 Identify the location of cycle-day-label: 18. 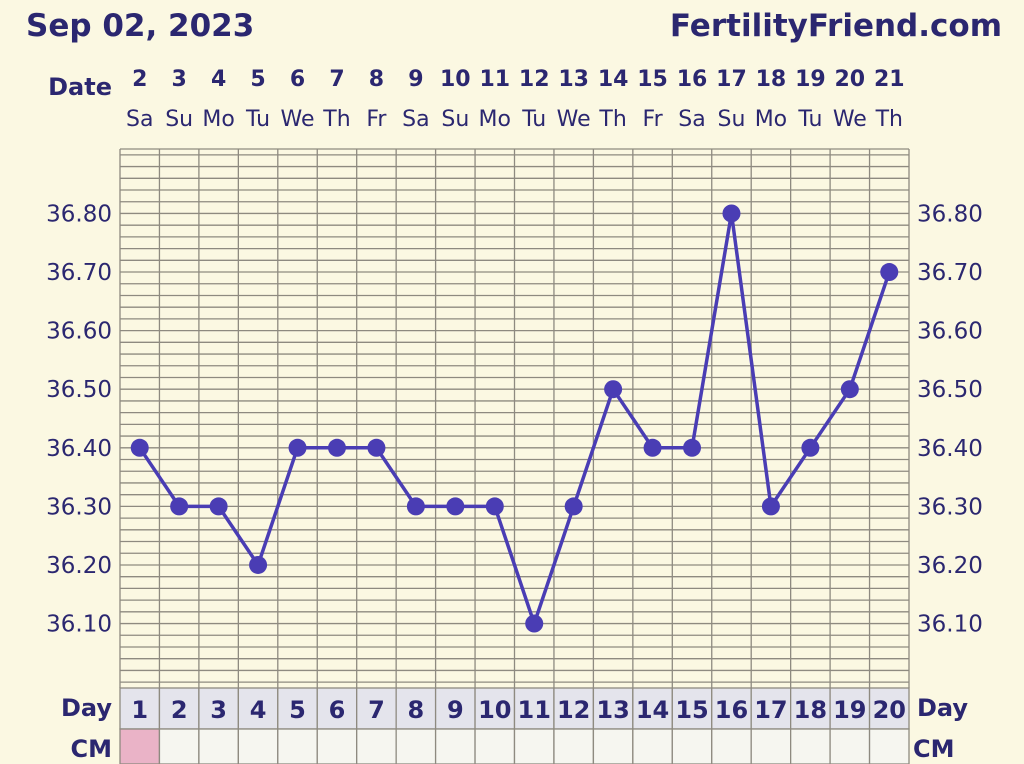
(810, 710).